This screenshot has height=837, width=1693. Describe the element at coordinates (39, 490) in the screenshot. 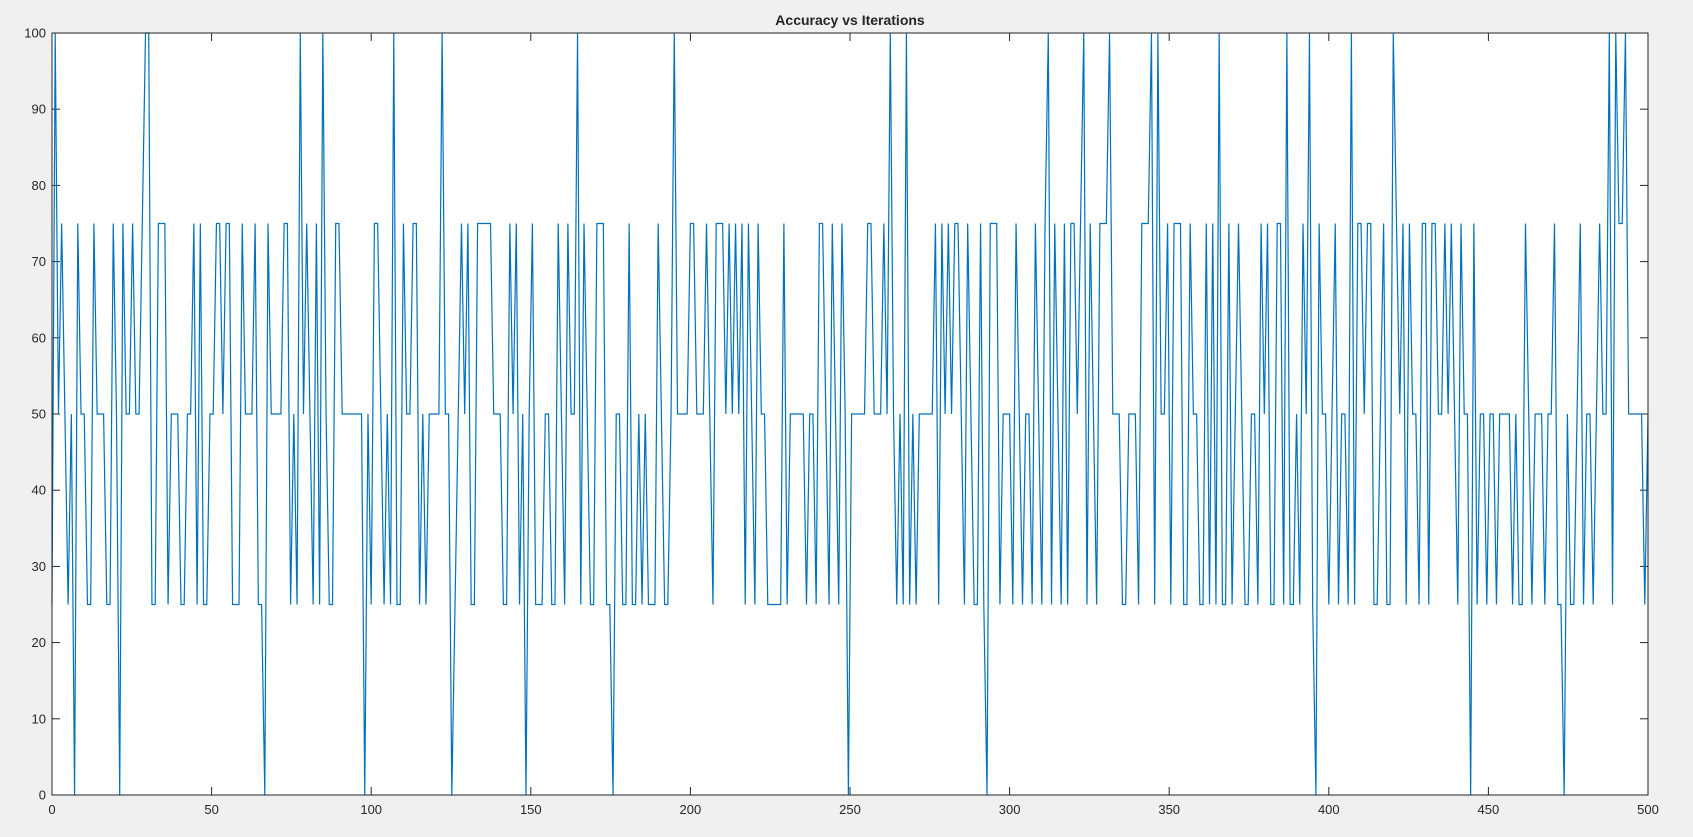

I see `y-tick-label: 40` at that location.